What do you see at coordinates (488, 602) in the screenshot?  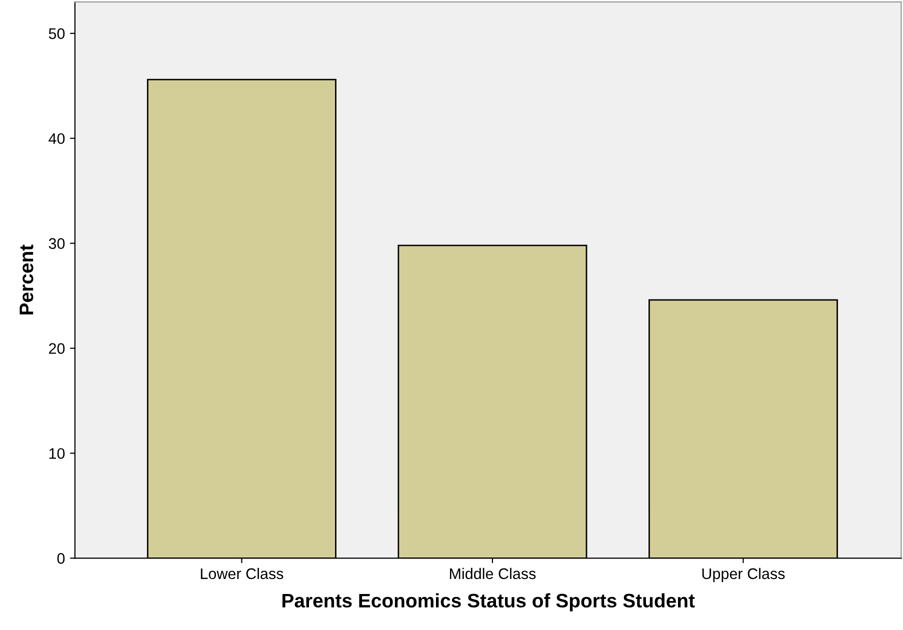 I see `x-axis-title: Parents Economics Status of Sports Student` at bounding box center [488, 602].